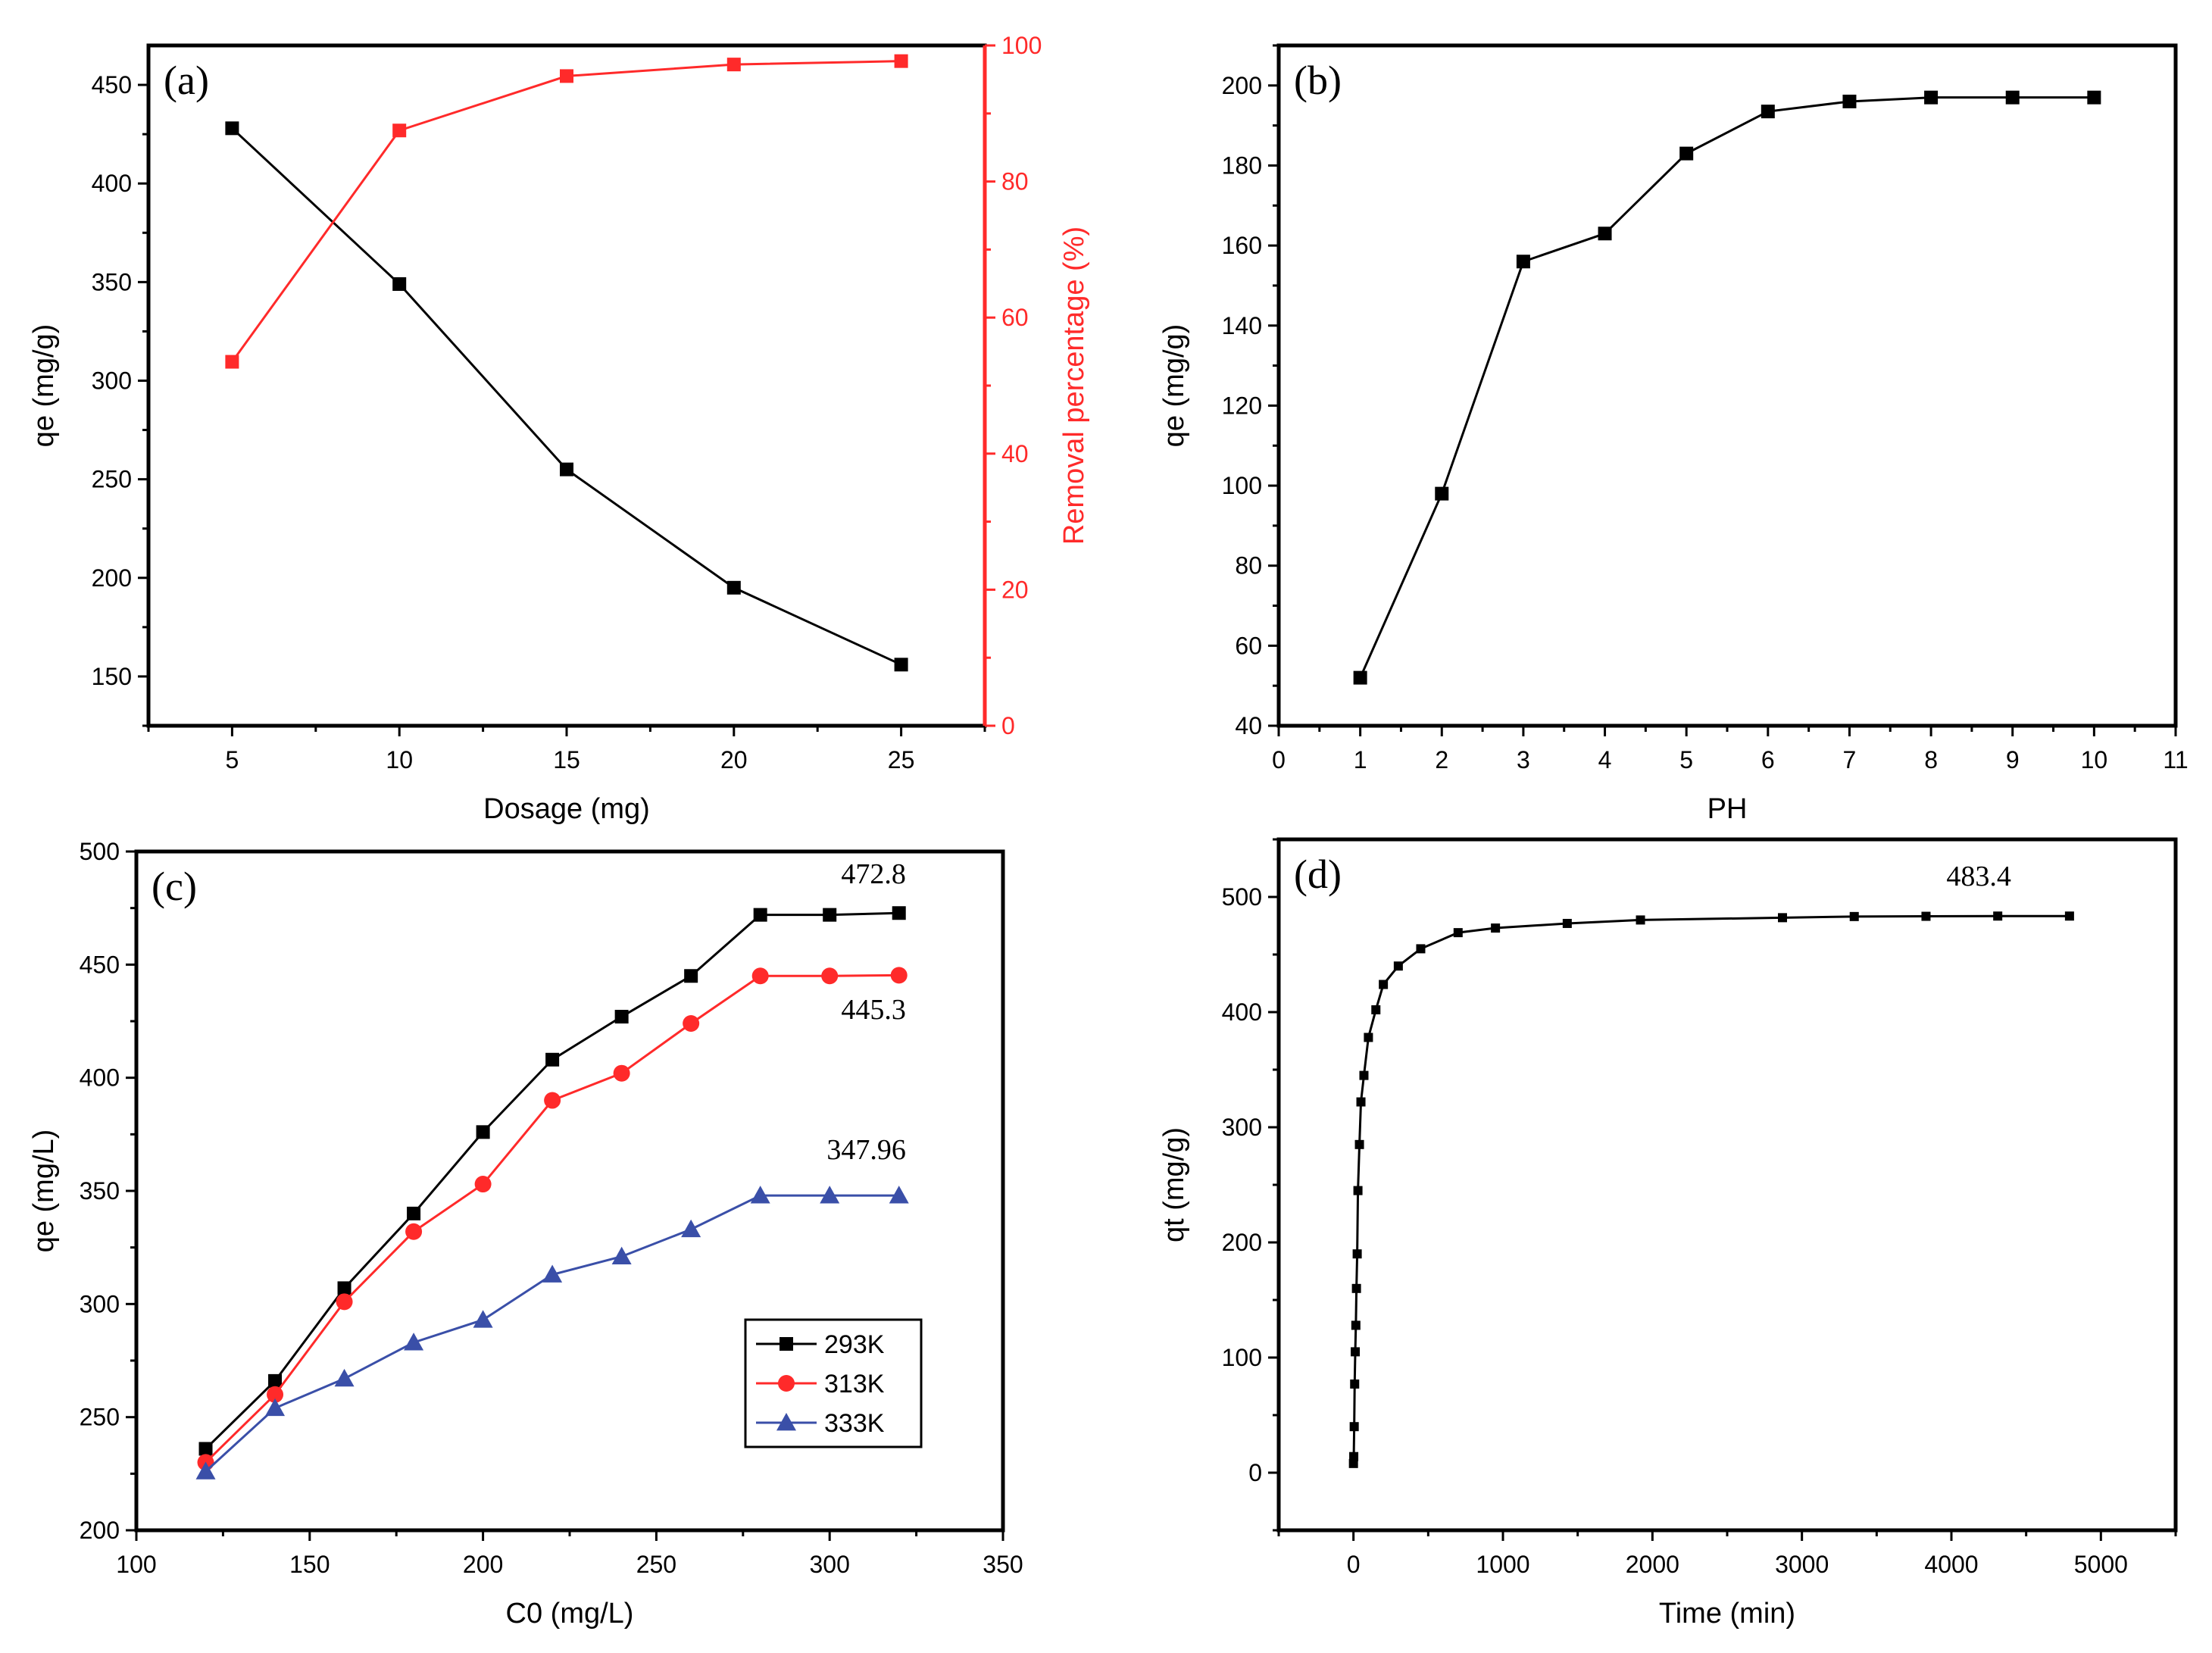  I want to click on y-tick-label: 60, so click(1248, 645).